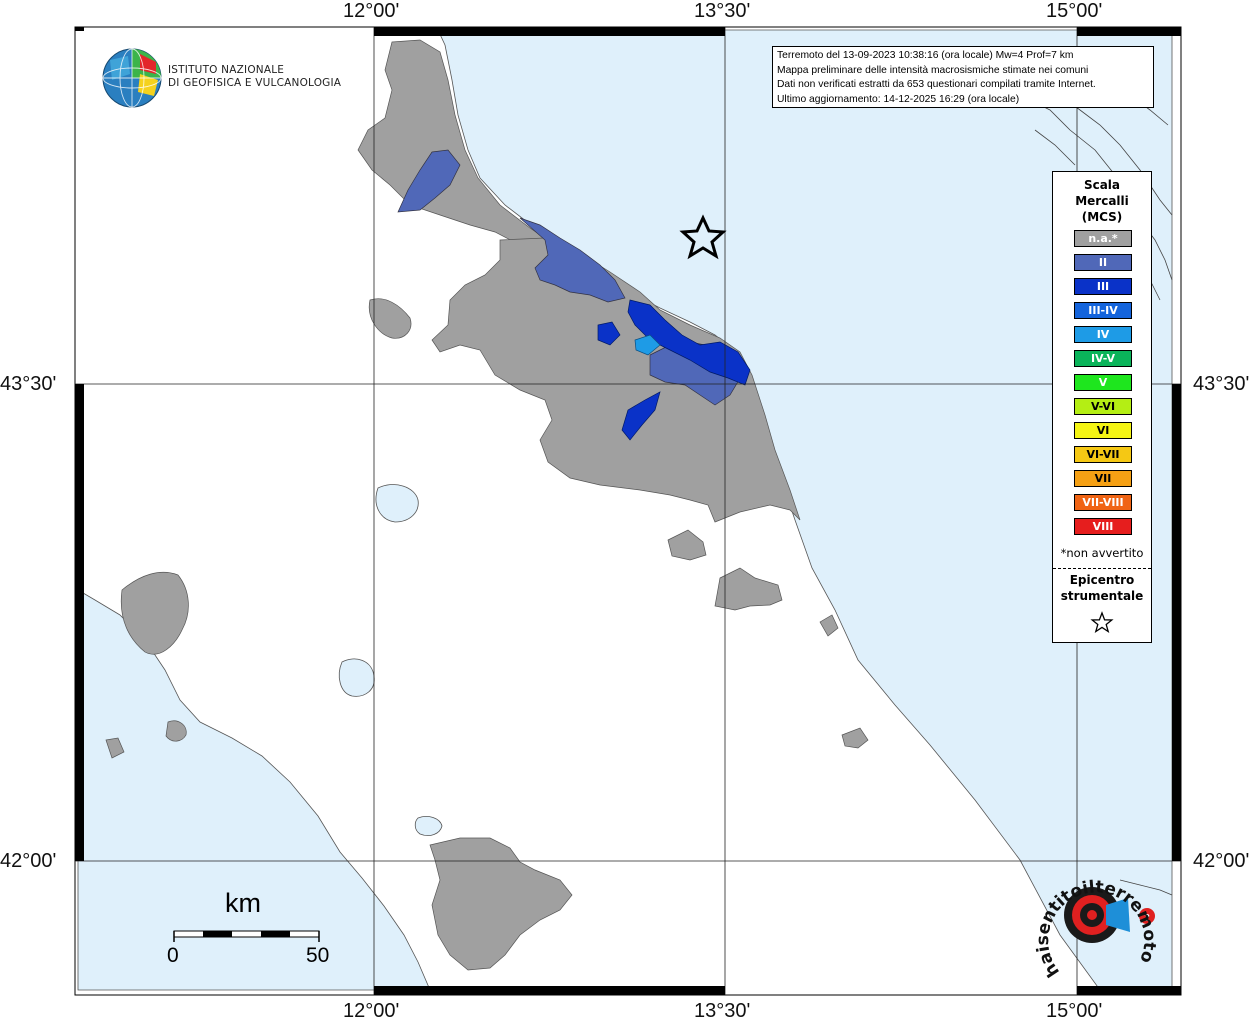 The width and height of the screenshot is (1255, 1024). What do you see at coordinates (1103, 478) in the screenshot?
I see `legend-swatch-vii: VII` at bounding box center [1103, 478].